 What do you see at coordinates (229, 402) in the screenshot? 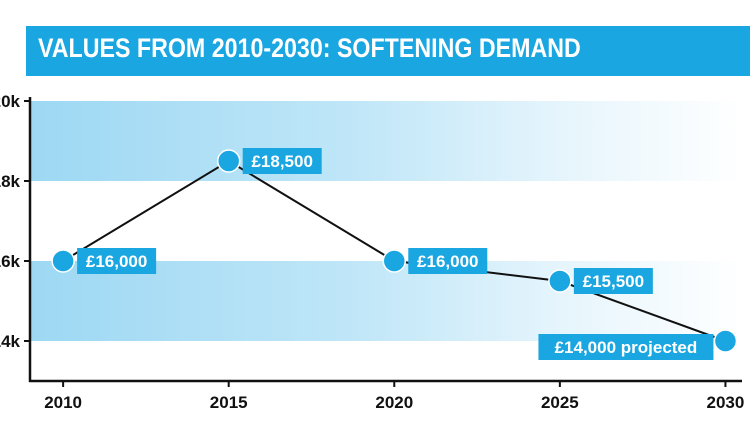
I see `x-tick-label: 2015` at bounding box center [229, 402].